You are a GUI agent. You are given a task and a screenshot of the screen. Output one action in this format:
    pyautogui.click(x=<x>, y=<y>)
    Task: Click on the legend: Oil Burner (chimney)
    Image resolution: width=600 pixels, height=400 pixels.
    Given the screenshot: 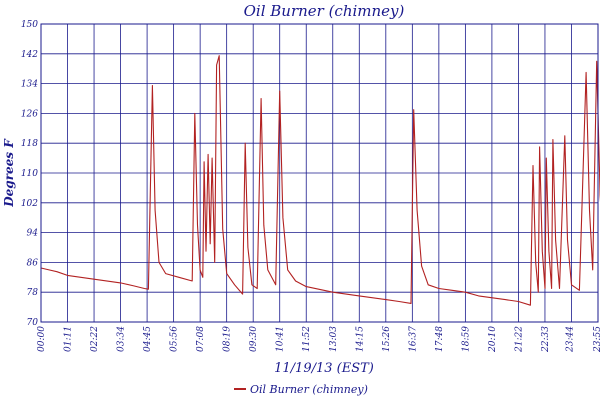 What is the action you would take?
    pyautogui.click(x=301, y=389)
    